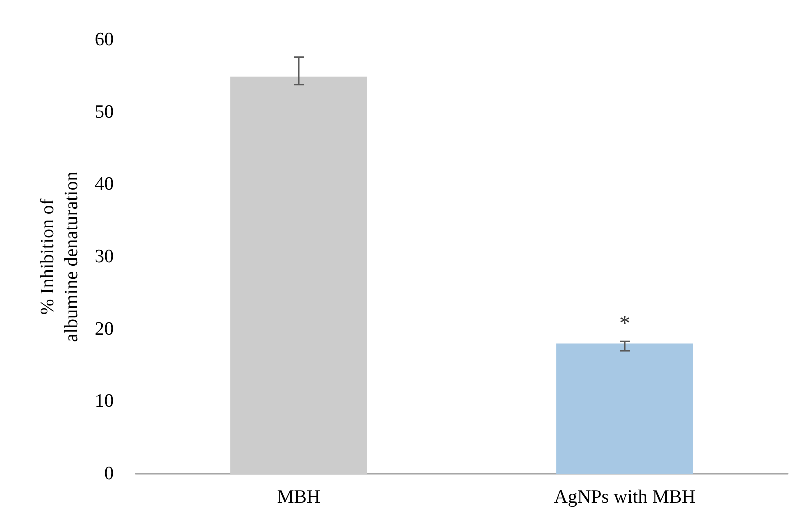 The height and width of the screenshot is (527, 806). What do you see at coordinates (109, 474) in the screenshot?
I see `y-tick-label: 0` at bounding box center [109, 474].